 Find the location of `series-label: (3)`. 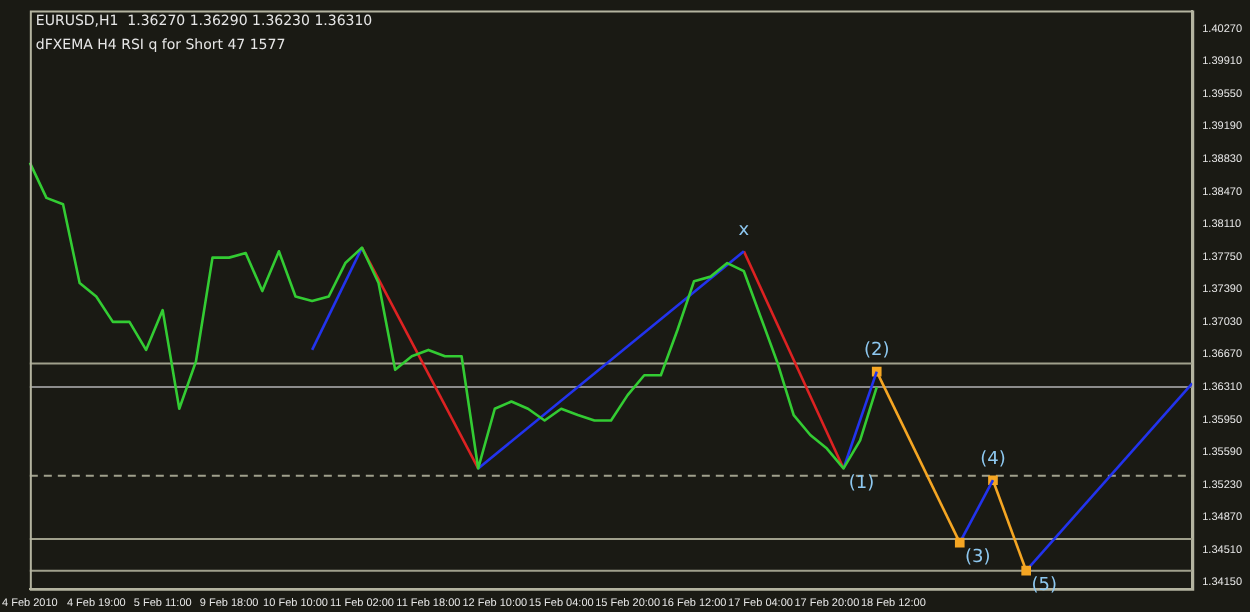

series-label: (3) is located at coordinates (978, 558).